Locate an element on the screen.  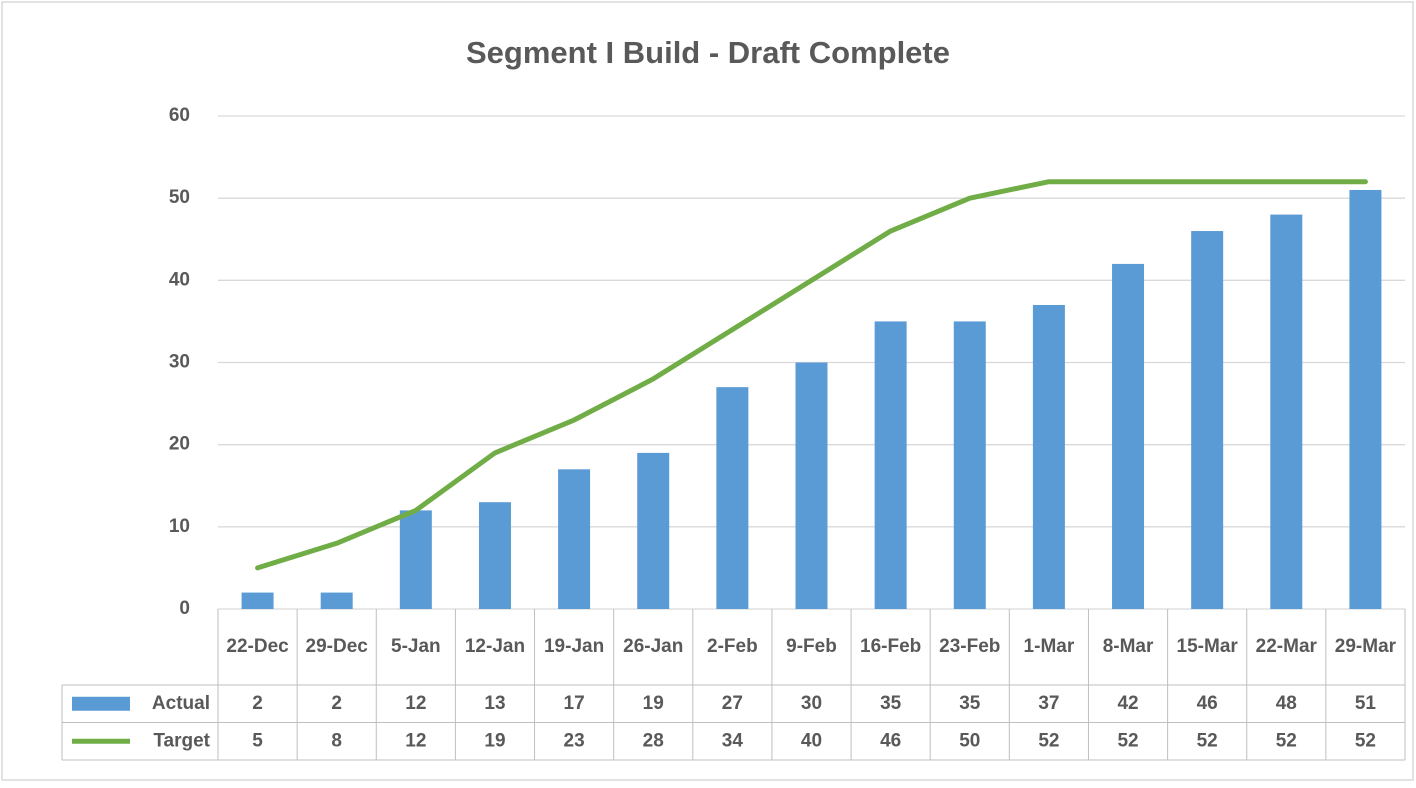
x-tick-label: 9-Feb is located at coordinates (811, 646).